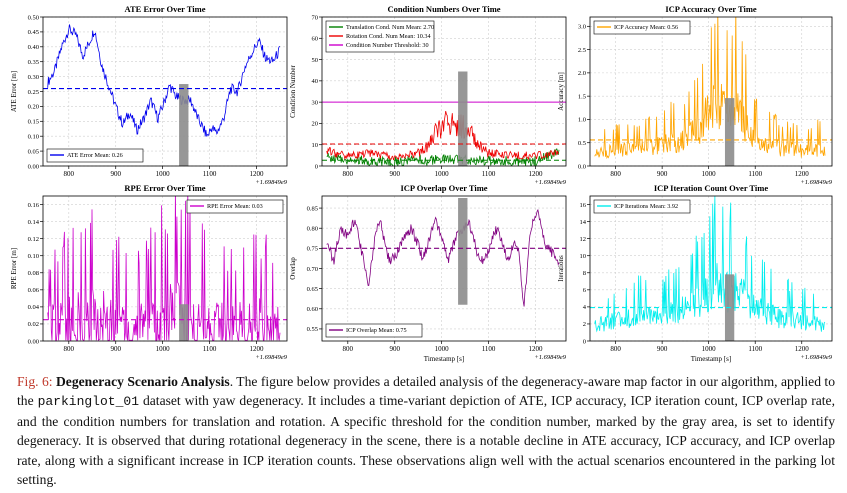 The image size is (847, 493). I want to click on chart-title: ATE Error Over Time, so click(165, 9).